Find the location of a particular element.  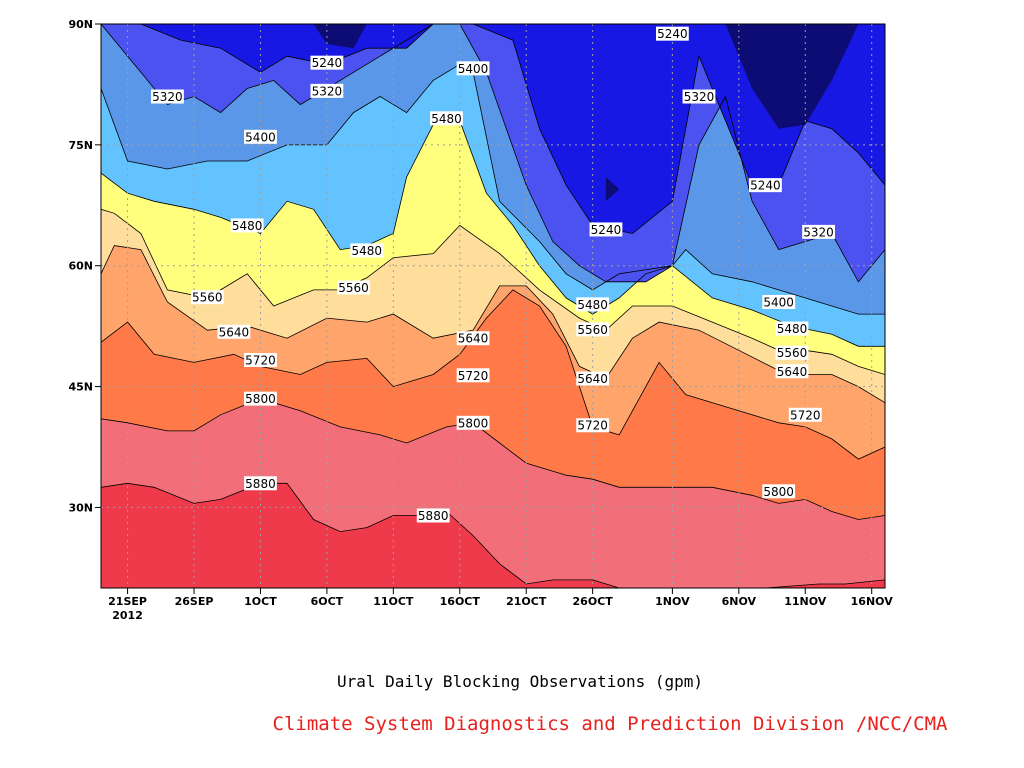

x-tick-label: 1NOV is located at coordinates (672, 601).